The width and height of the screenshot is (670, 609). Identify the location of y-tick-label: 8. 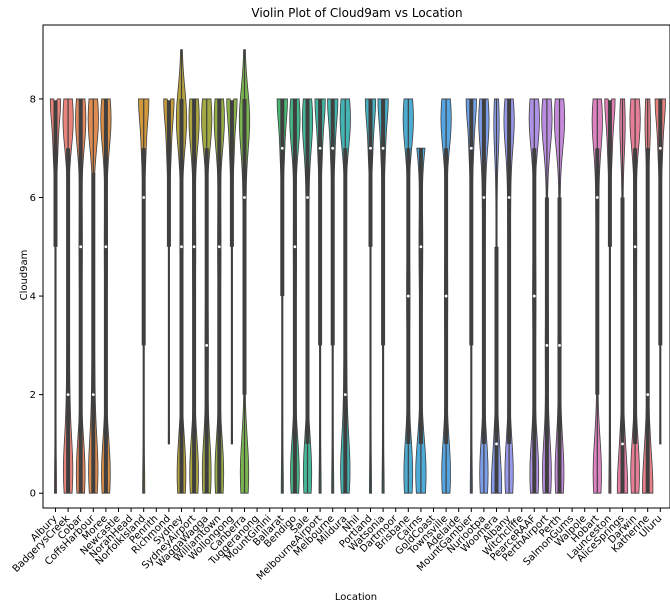
(33, 99).